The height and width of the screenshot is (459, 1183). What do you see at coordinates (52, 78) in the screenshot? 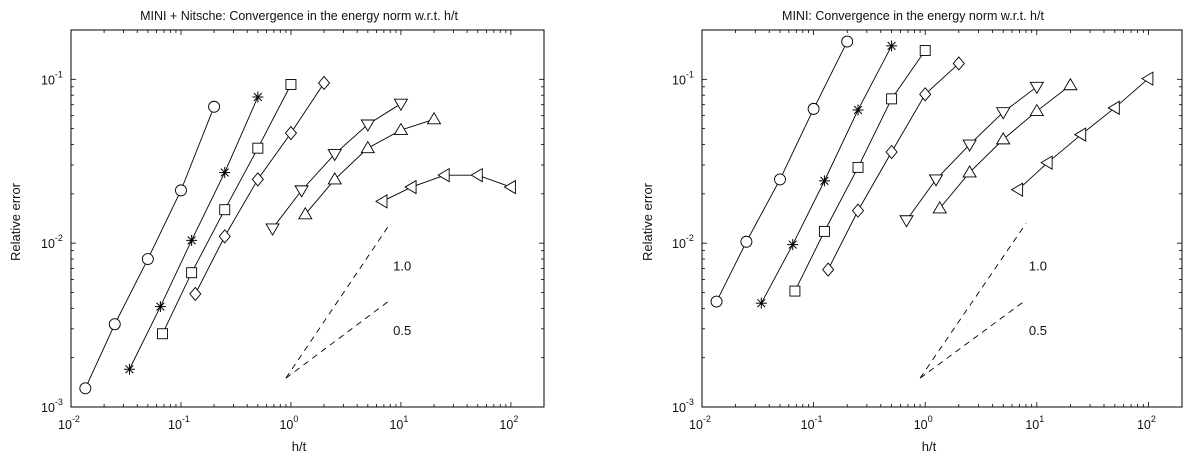
I see `y-tick-label: 10⁻¹` at bounding box center [52, 78].